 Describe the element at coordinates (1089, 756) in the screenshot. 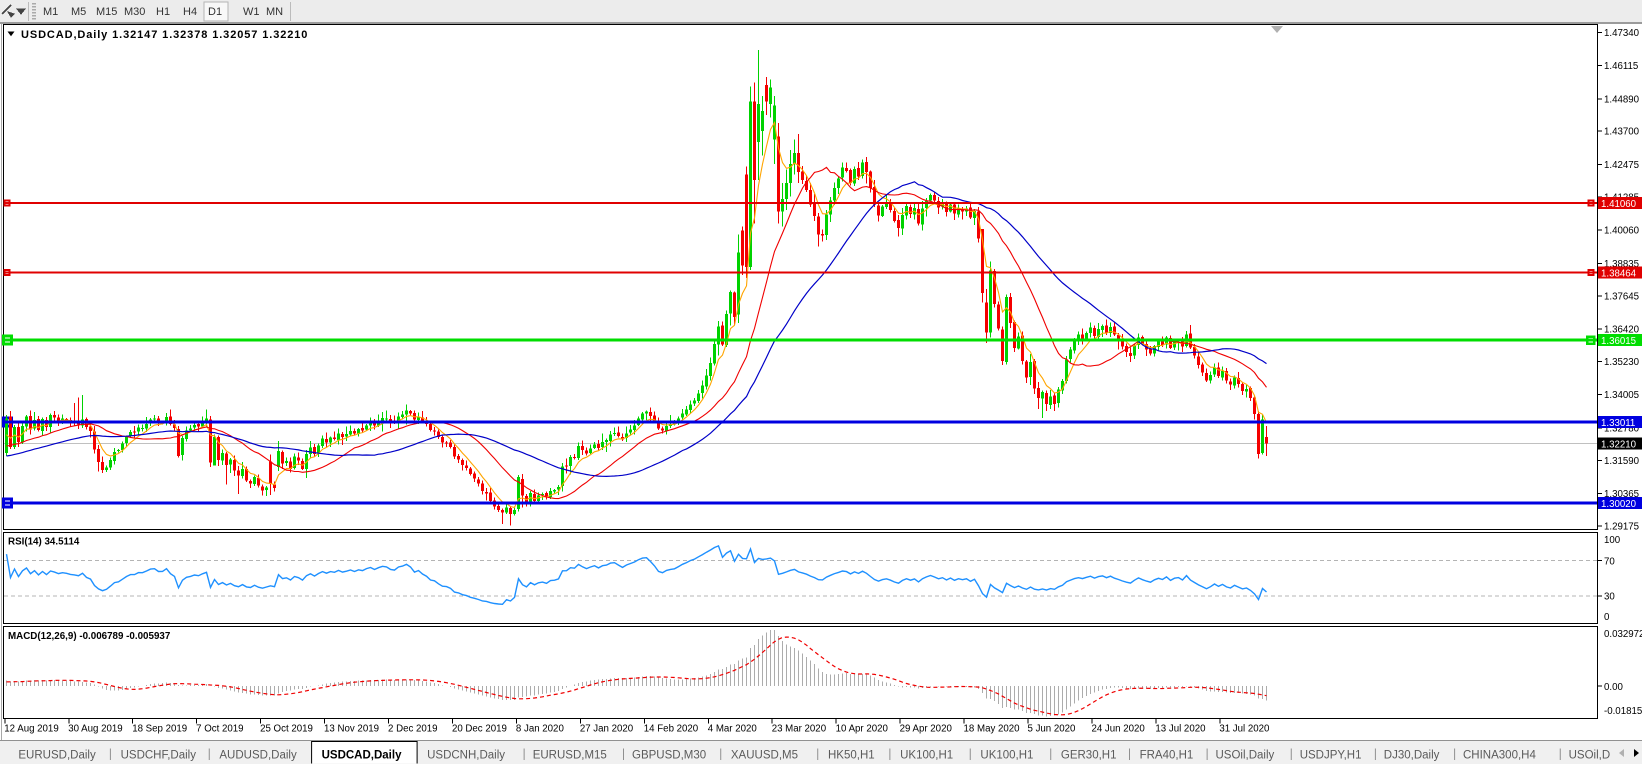

I see `svg-text: GER30,H1` at that location.